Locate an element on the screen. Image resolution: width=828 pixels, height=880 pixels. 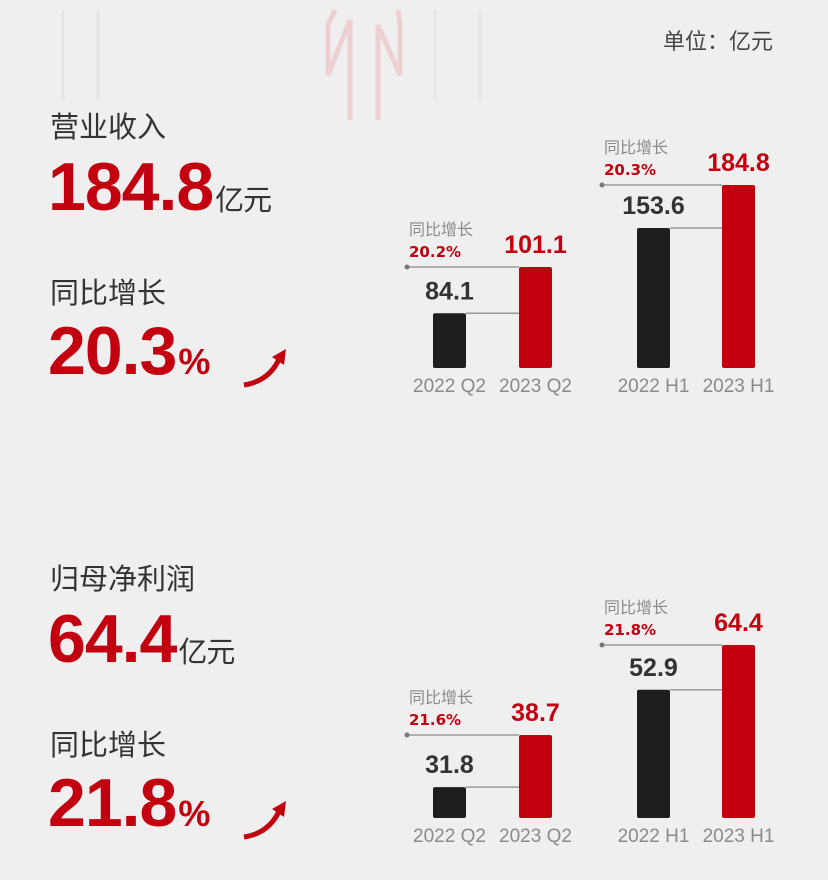
data-label: 31.8 is located at coordinates (449, 765).